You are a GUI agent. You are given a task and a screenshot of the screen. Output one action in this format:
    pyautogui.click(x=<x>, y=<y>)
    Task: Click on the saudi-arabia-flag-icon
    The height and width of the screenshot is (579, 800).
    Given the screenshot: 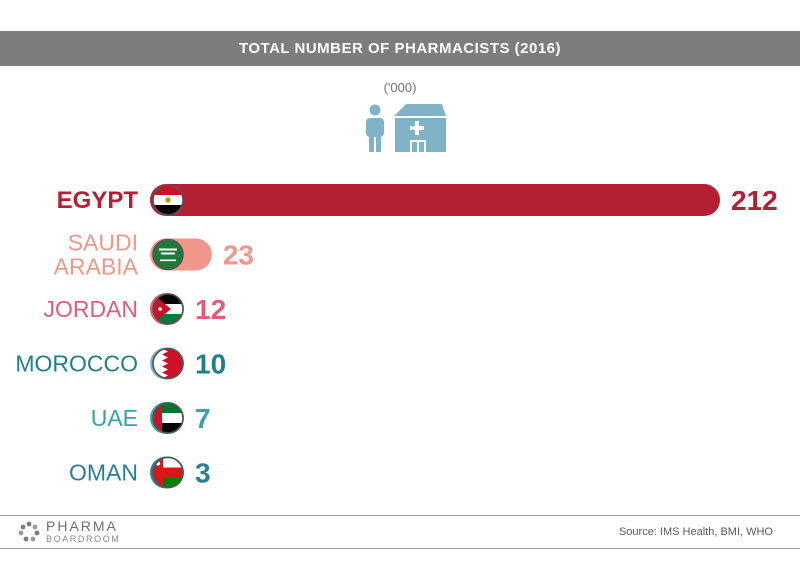 What is the action you would take?
    pyautogui.click(x=168, y=254)
    